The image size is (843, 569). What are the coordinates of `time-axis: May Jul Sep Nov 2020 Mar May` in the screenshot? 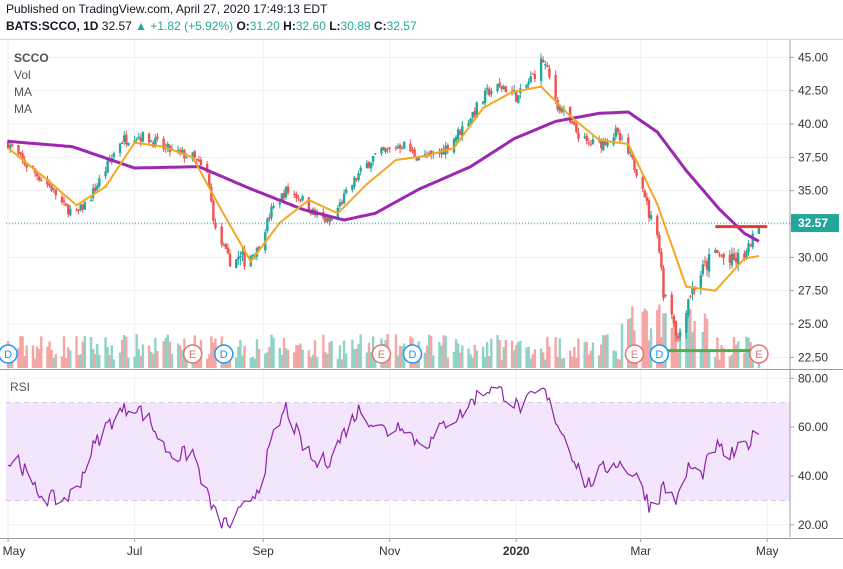 It's located at (391, 548).